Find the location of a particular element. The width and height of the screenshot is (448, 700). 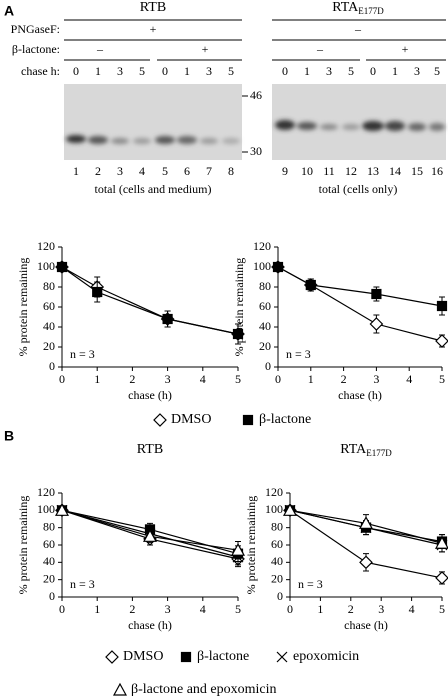

pngasef-sign: + is located at coordinates (153, 29).